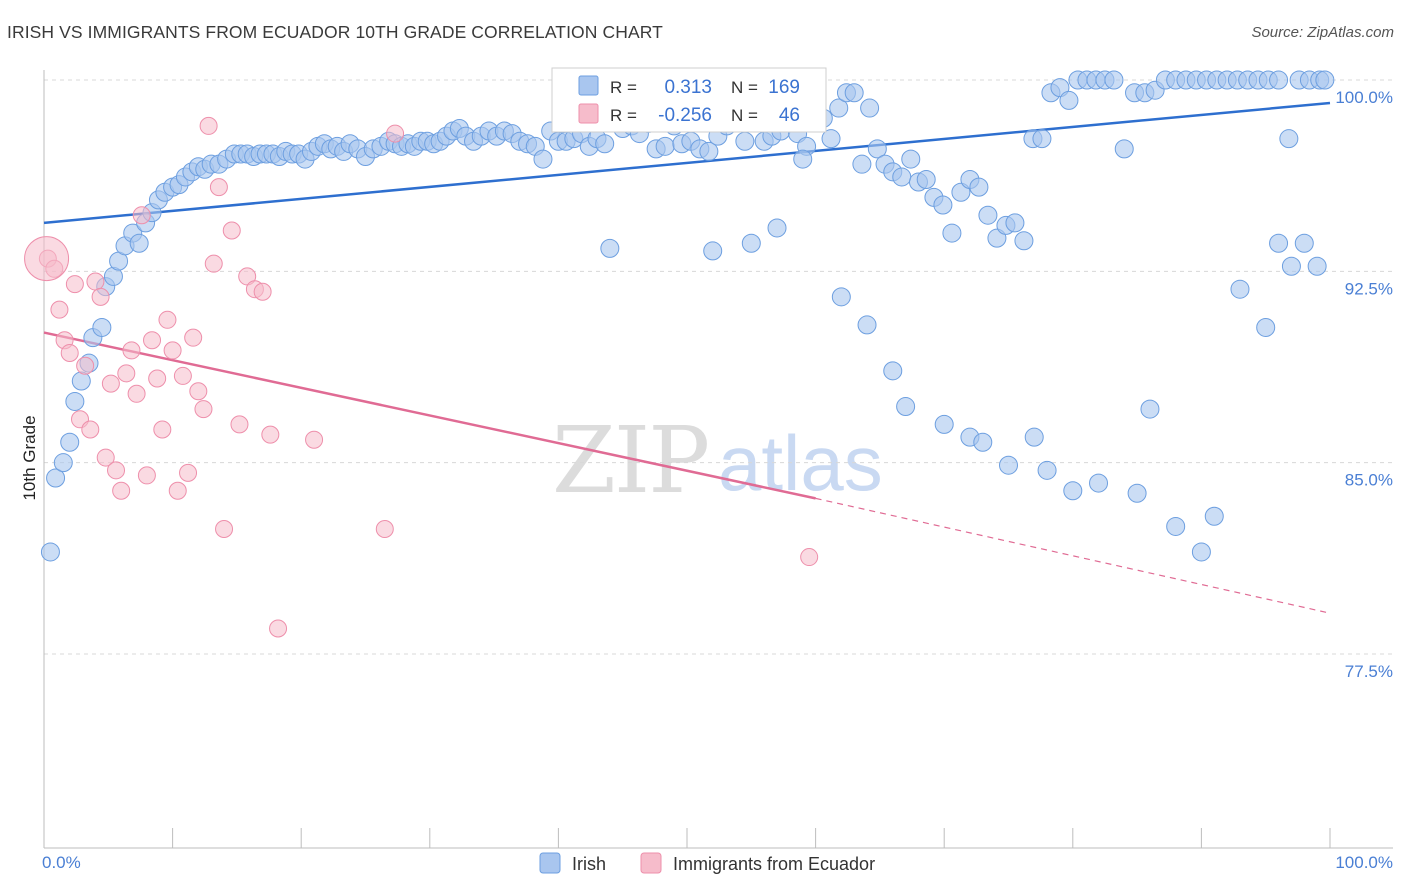 This screenshot has height=892, width=1406. I want to click on bottom-legend-swatch-irish, so click(550, 863).